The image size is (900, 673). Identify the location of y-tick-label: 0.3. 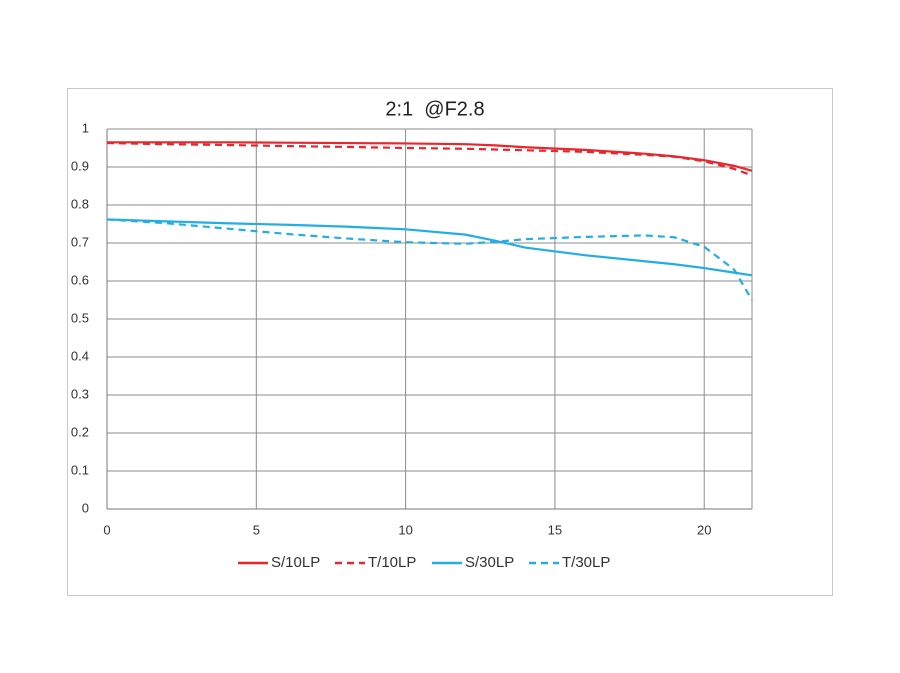
(80, 393).